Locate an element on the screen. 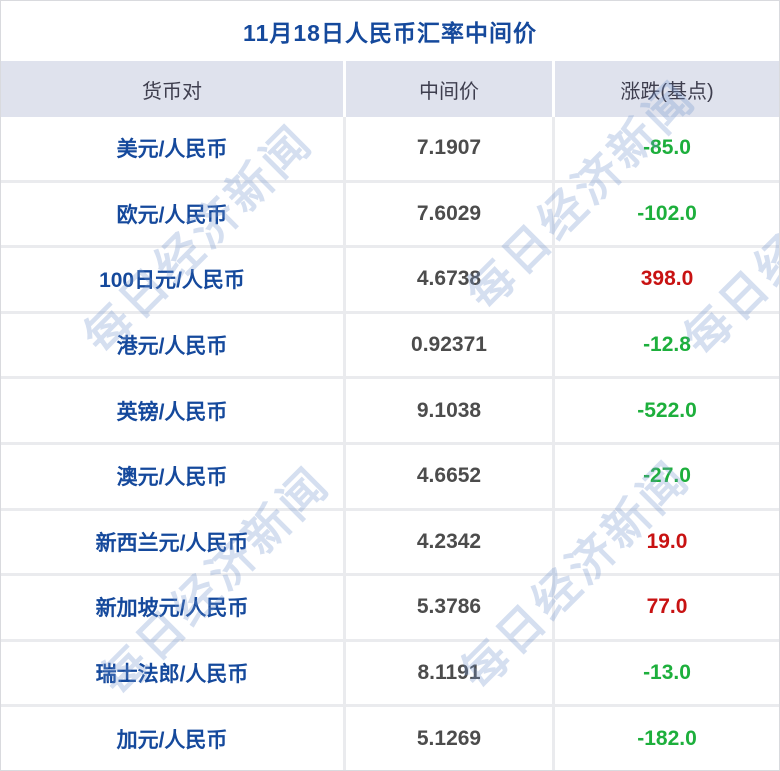 The image size is (780, 771). mid-price-cell: 4.6652 is located at coordinates (450, 476).